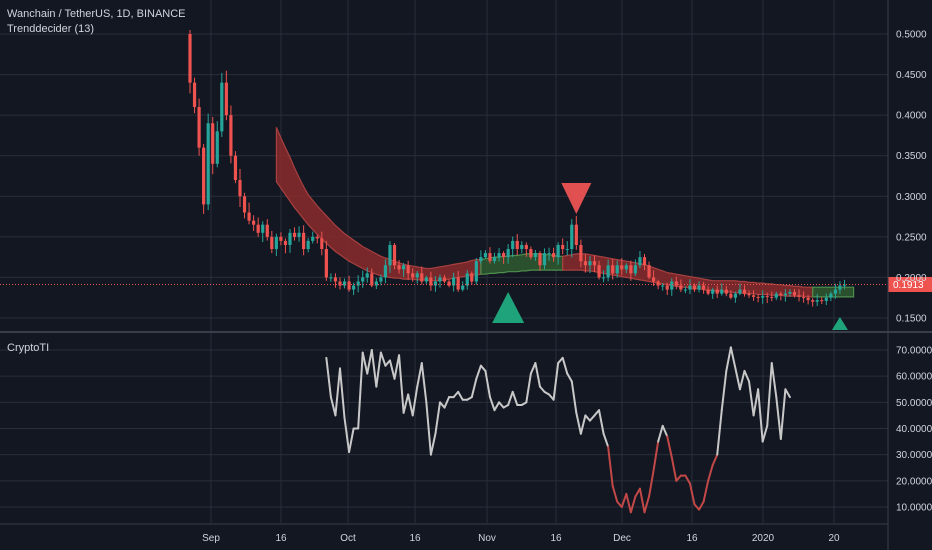 The image size is (932, 550). Describe the element at coordinates (911, 35) in the screenshot. I see `price-axis-label: 0.5000` at that location.